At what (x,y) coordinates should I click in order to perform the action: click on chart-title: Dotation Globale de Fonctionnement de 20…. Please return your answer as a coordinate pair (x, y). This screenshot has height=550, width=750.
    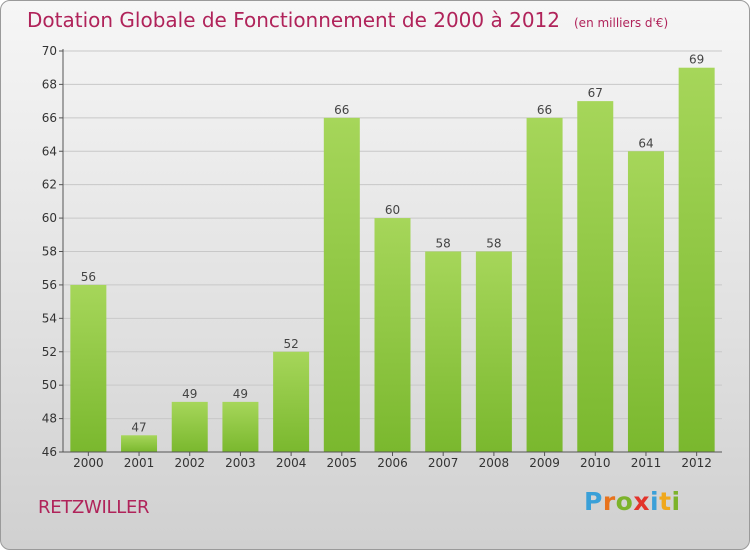
    Looking at the image, I should click on (348, 20).